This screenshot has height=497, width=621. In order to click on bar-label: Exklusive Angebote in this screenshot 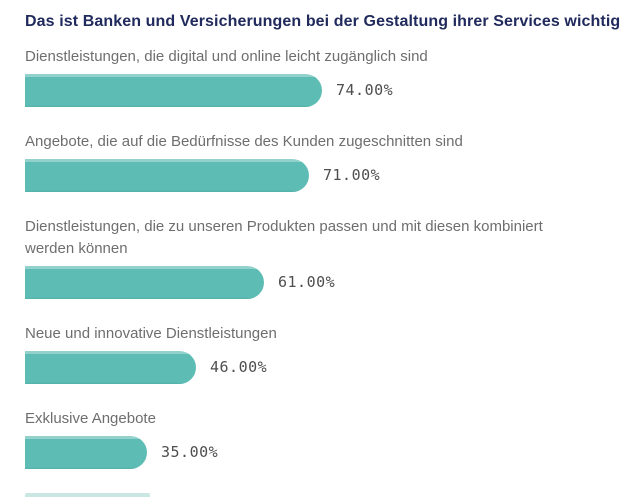, I will do `click(90, 418)`.